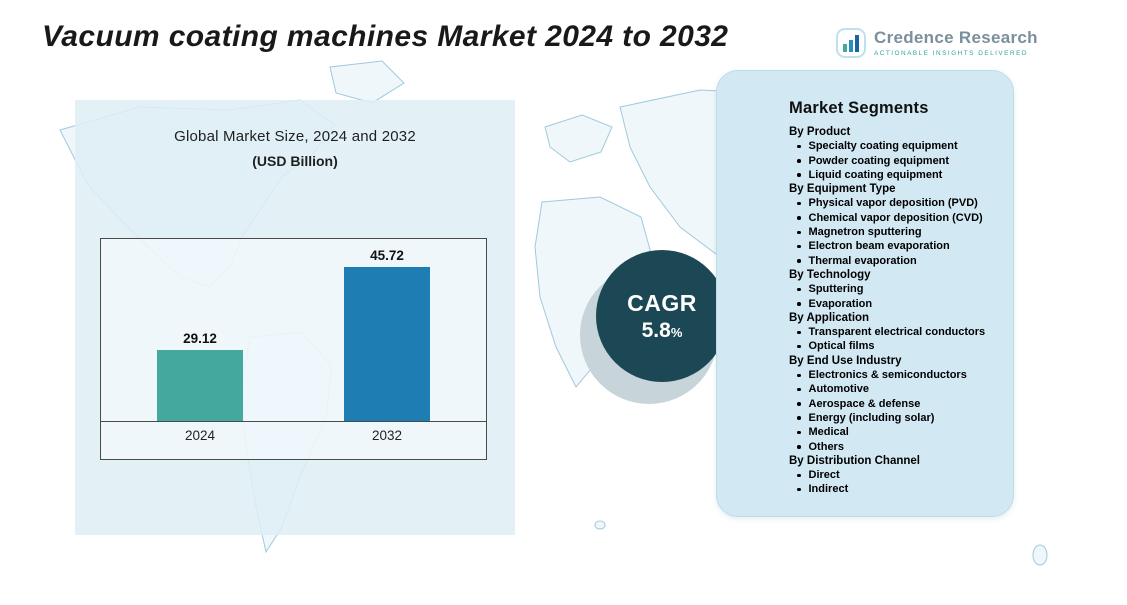  I want to click on segment-item-label: Energy (including solar), so click(871, 417).